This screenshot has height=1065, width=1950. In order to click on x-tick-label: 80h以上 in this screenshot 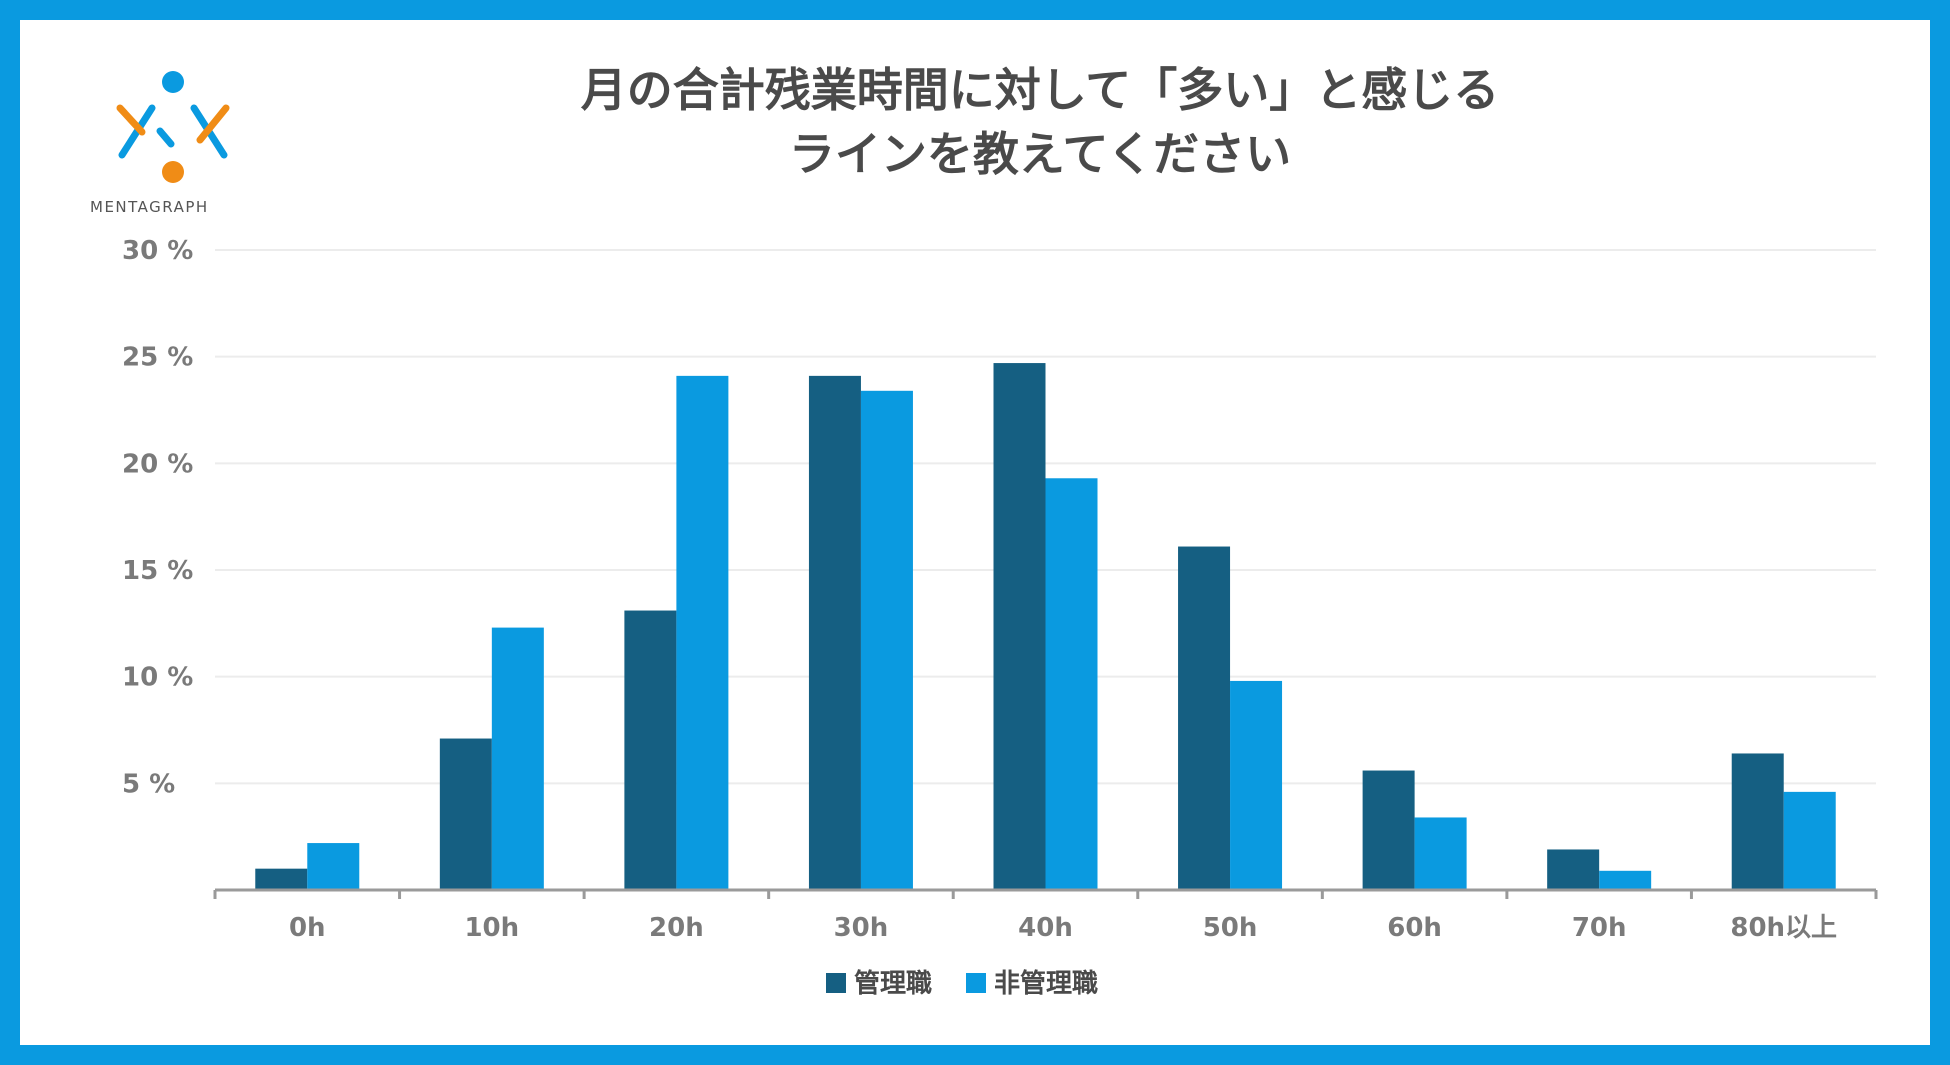, I will do `click(1783, 928)`.